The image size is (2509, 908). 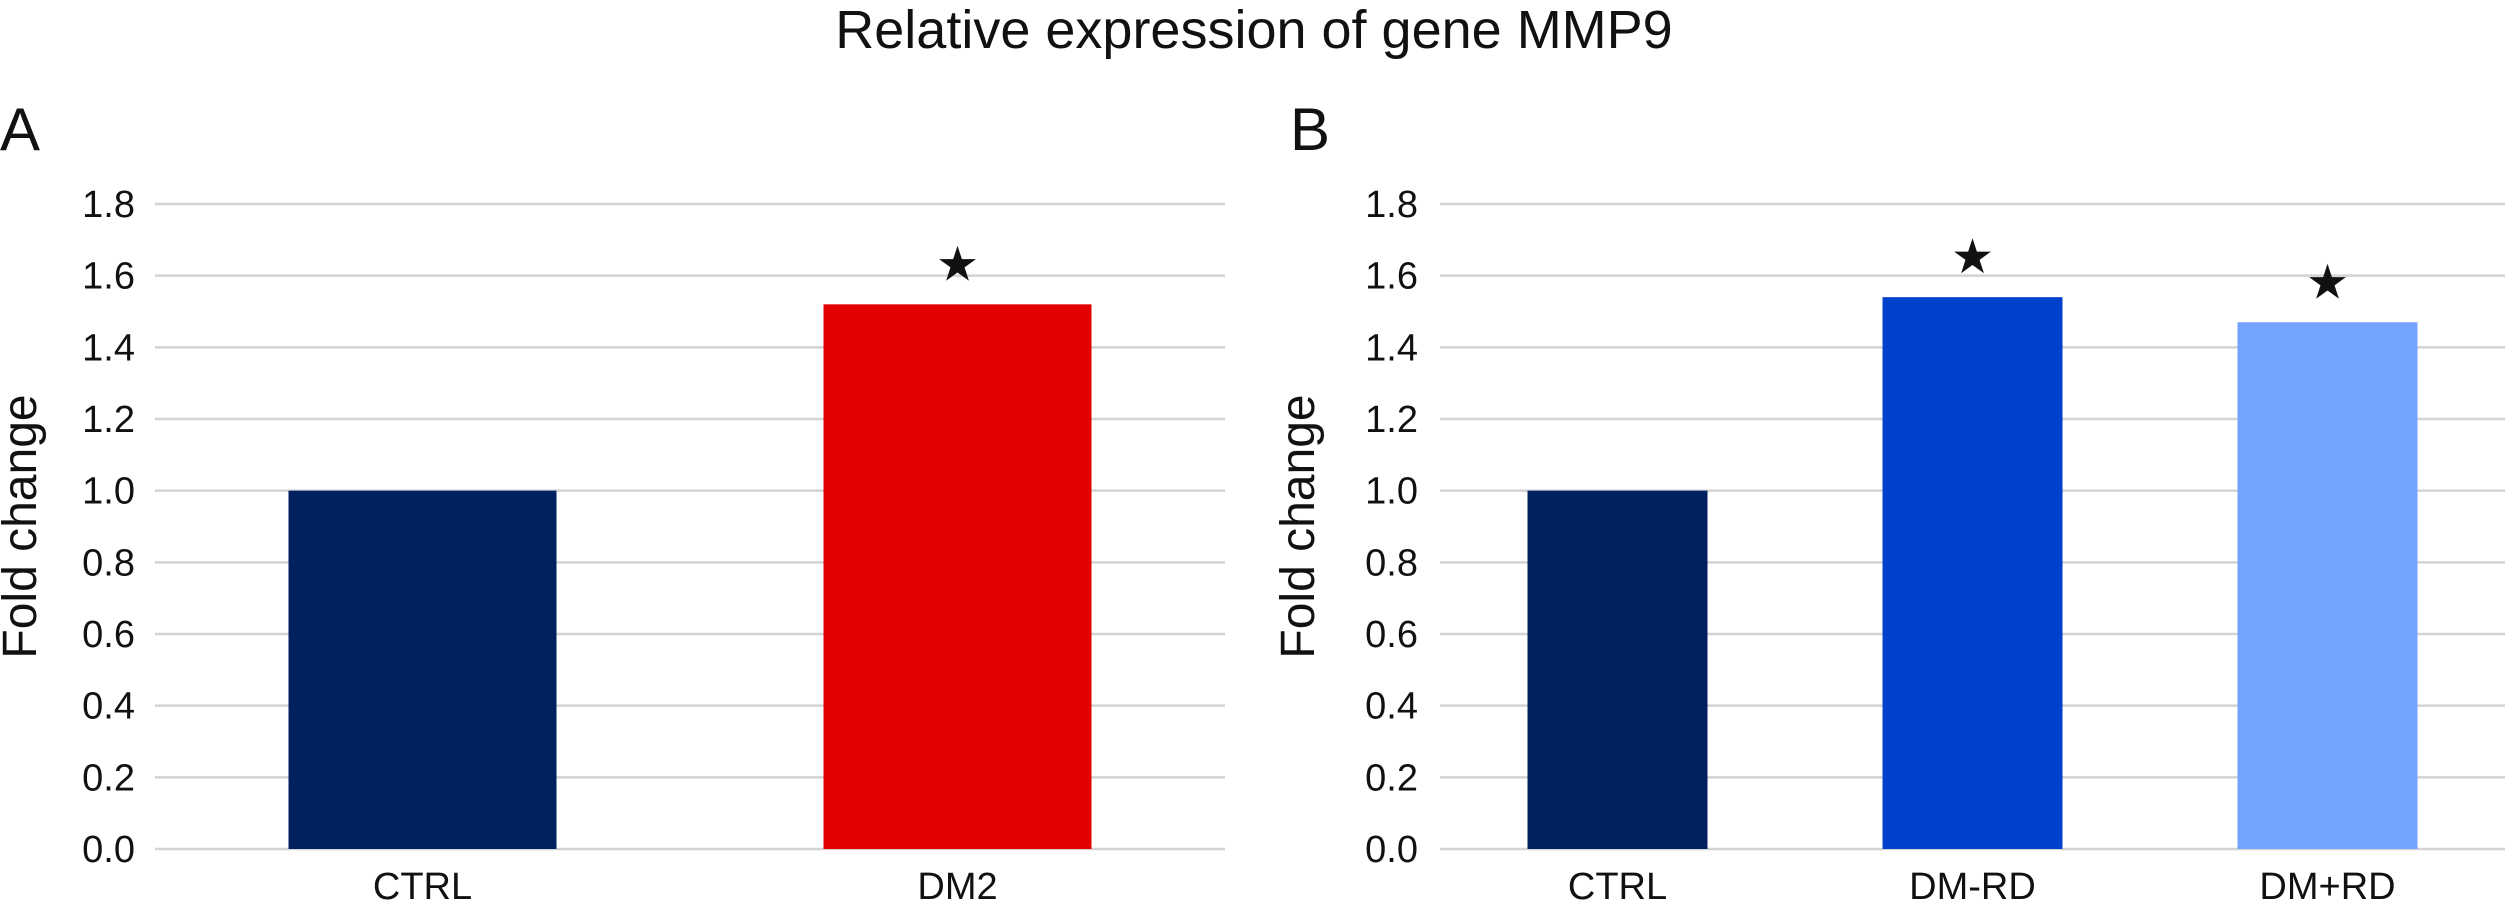 I want to click on x-category-label: DM-RD, so click(x=1972, y=887).